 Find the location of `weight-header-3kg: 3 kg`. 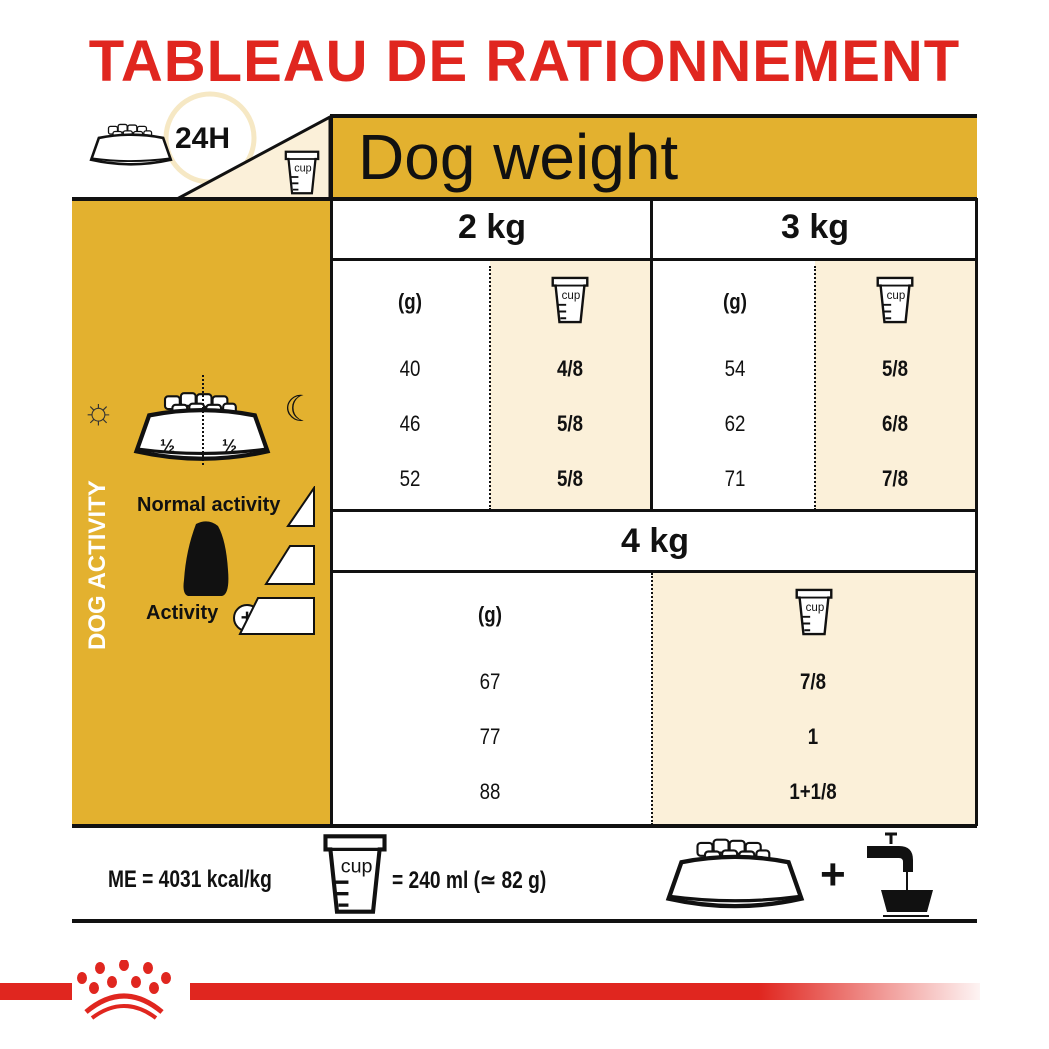

weight-header-3kg: 3 kg is located at coordinates (815, 227).